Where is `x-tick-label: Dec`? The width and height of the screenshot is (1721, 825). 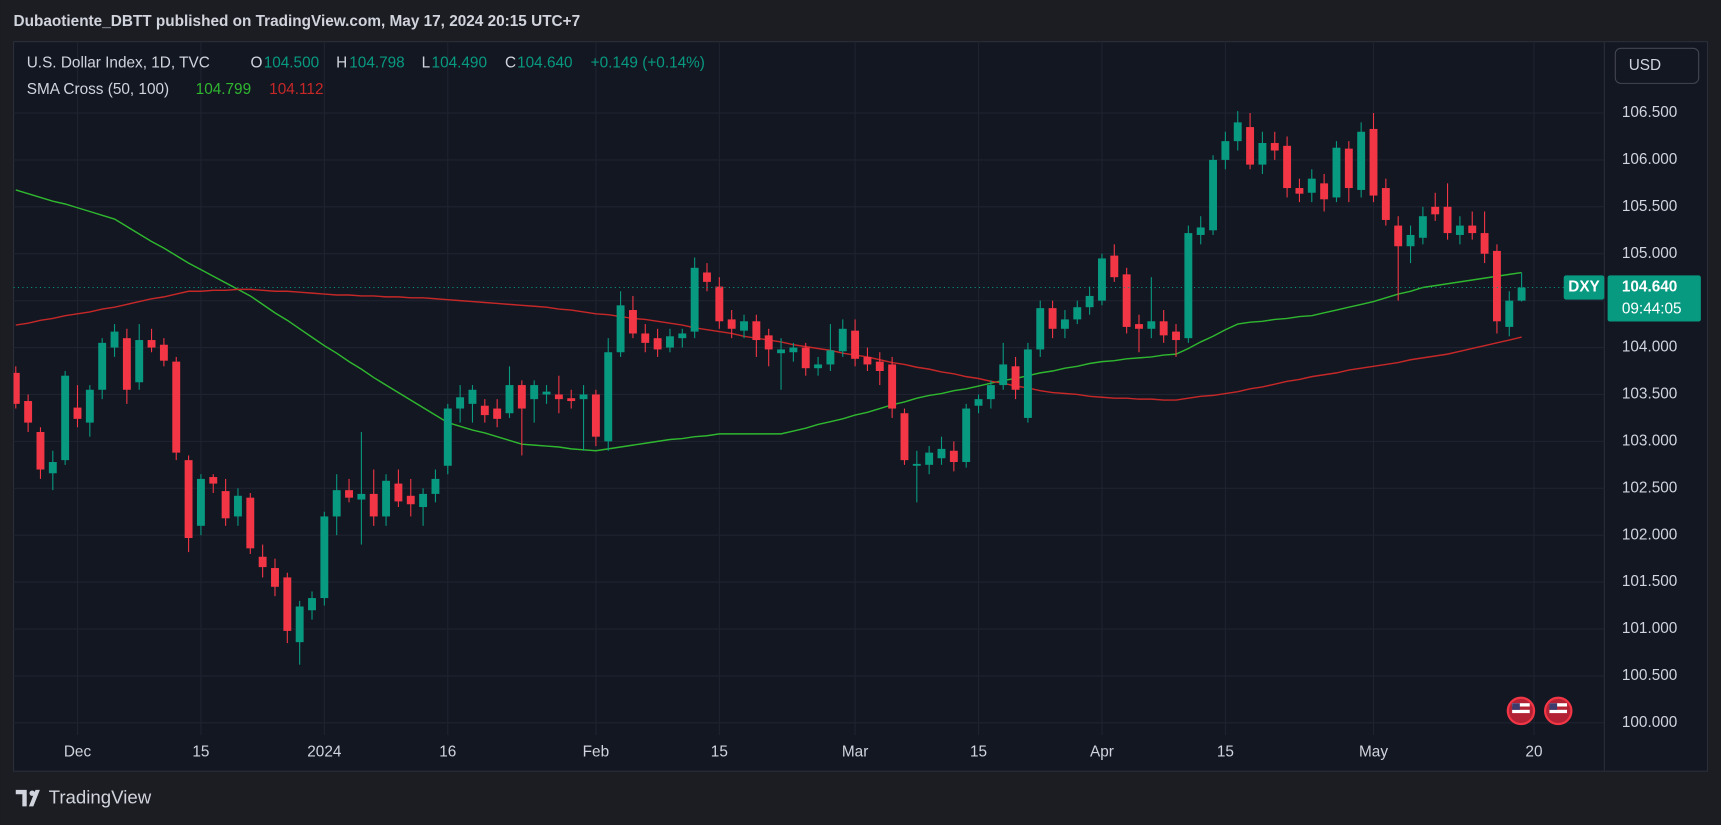 x-tick-label: Dec is located at coordinates (78, 752).